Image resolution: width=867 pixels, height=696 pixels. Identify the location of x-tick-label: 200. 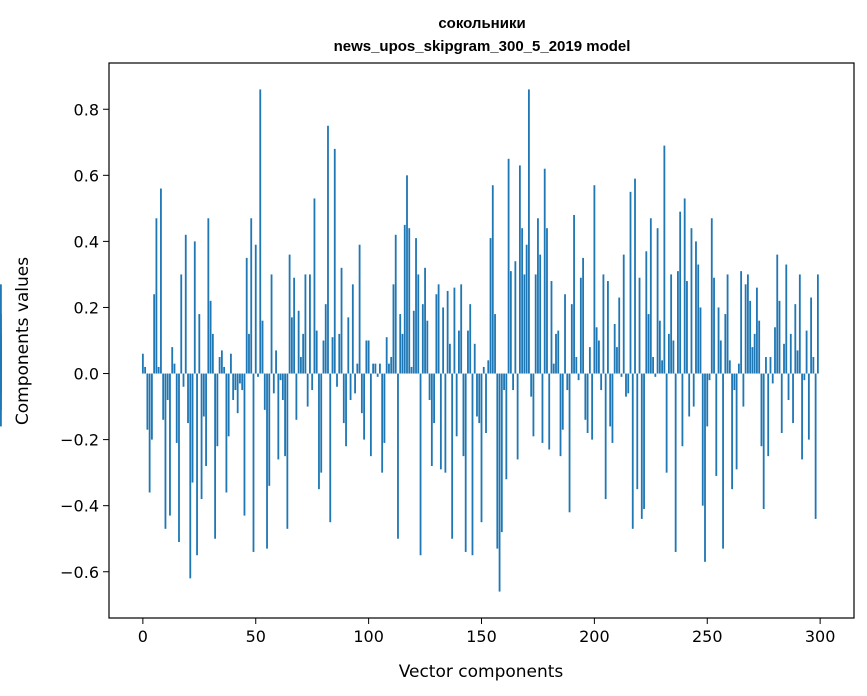
(594, 636).